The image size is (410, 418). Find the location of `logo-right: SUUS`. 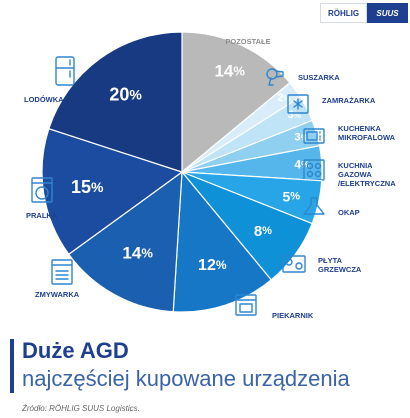

logo-right: SUUS is located at coordinates (387, 13).